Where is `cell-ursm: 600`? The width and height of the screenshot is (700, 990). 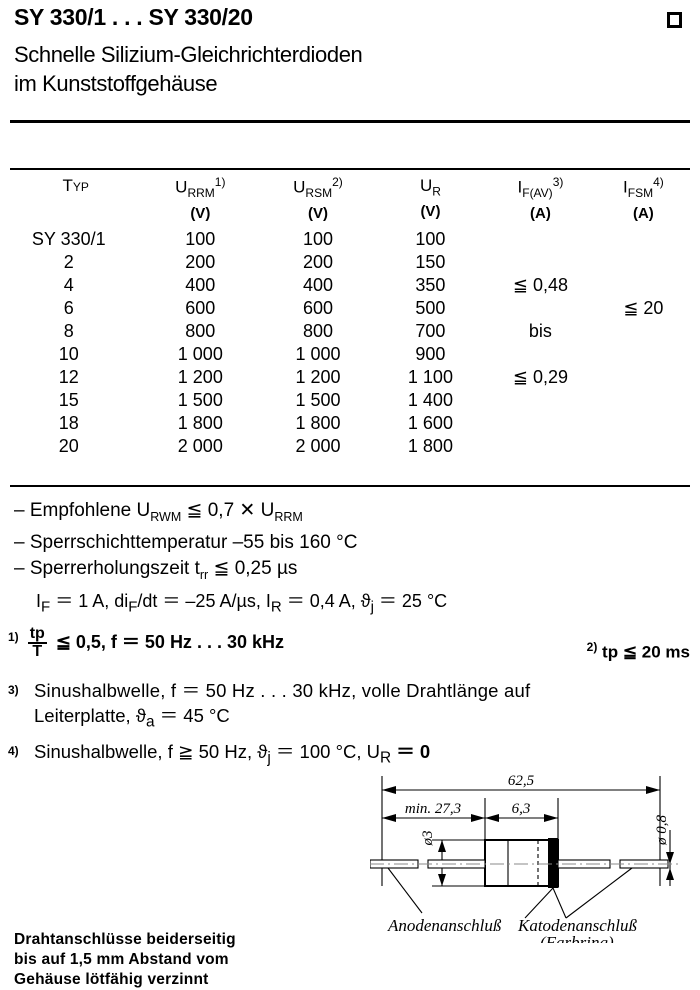
cell-ursm: 600 is located at coordinates (317, 308).